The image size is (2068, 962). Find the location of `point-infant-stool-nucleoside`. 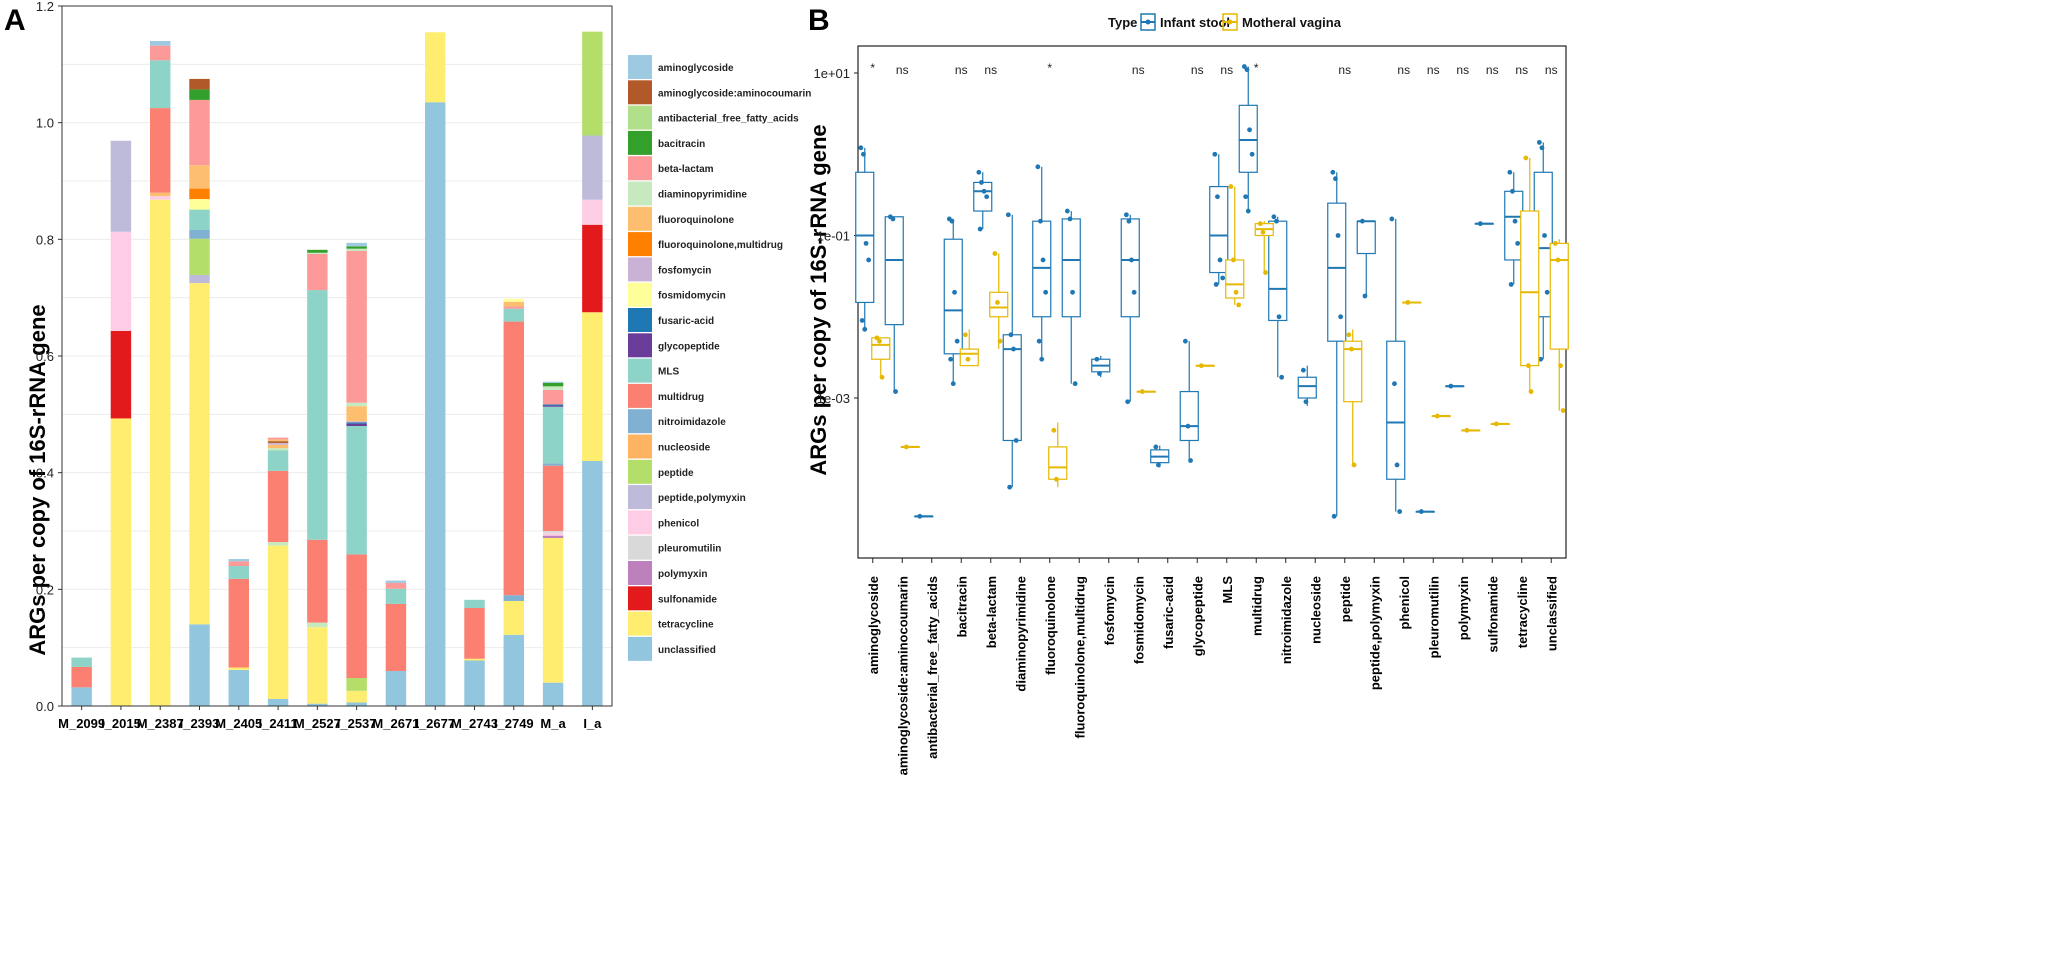

point-infant-stool-nucleoside is located at coordinates (1303, 370).